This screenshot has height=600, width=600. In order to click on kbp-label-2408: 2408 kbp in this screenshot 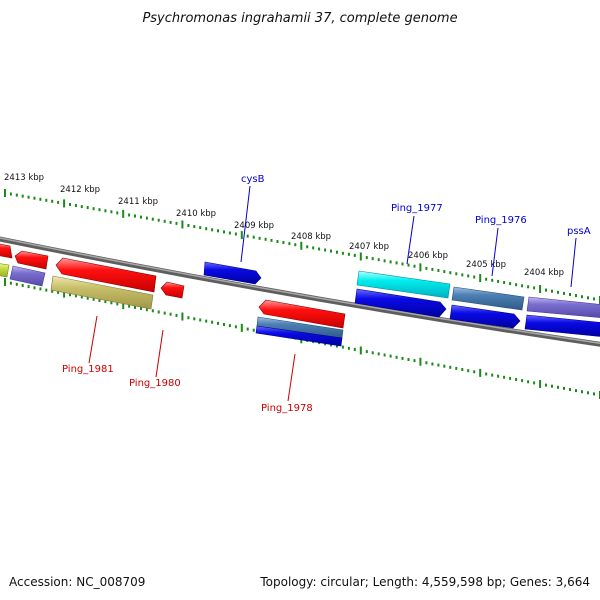, I will do `click(311, 237)`.